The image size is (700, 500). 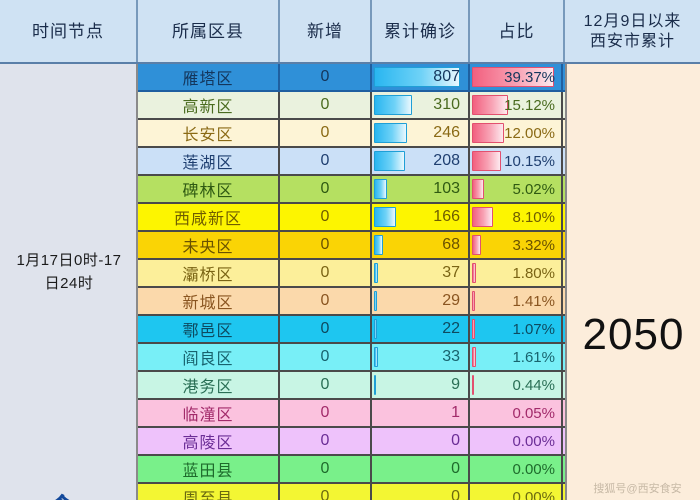 I want to click on table-row: 新城区 0 29 1.41%, so click(x=351, y=302).